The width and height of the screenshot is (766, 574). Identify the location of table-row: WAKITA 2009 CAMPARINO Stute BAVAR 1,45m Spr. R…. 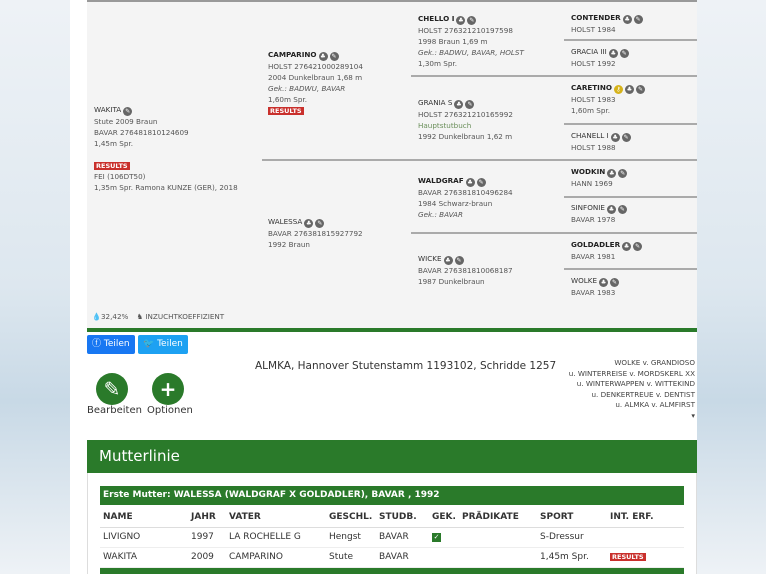
(392, 557).